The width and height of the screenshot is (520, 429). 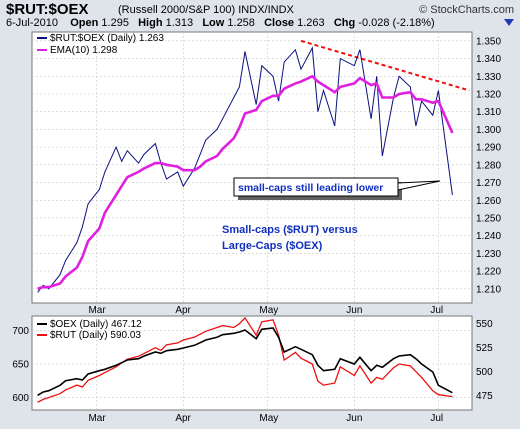 I want to click on ratio-x-tick: Jun, so click(x=354, y=310).